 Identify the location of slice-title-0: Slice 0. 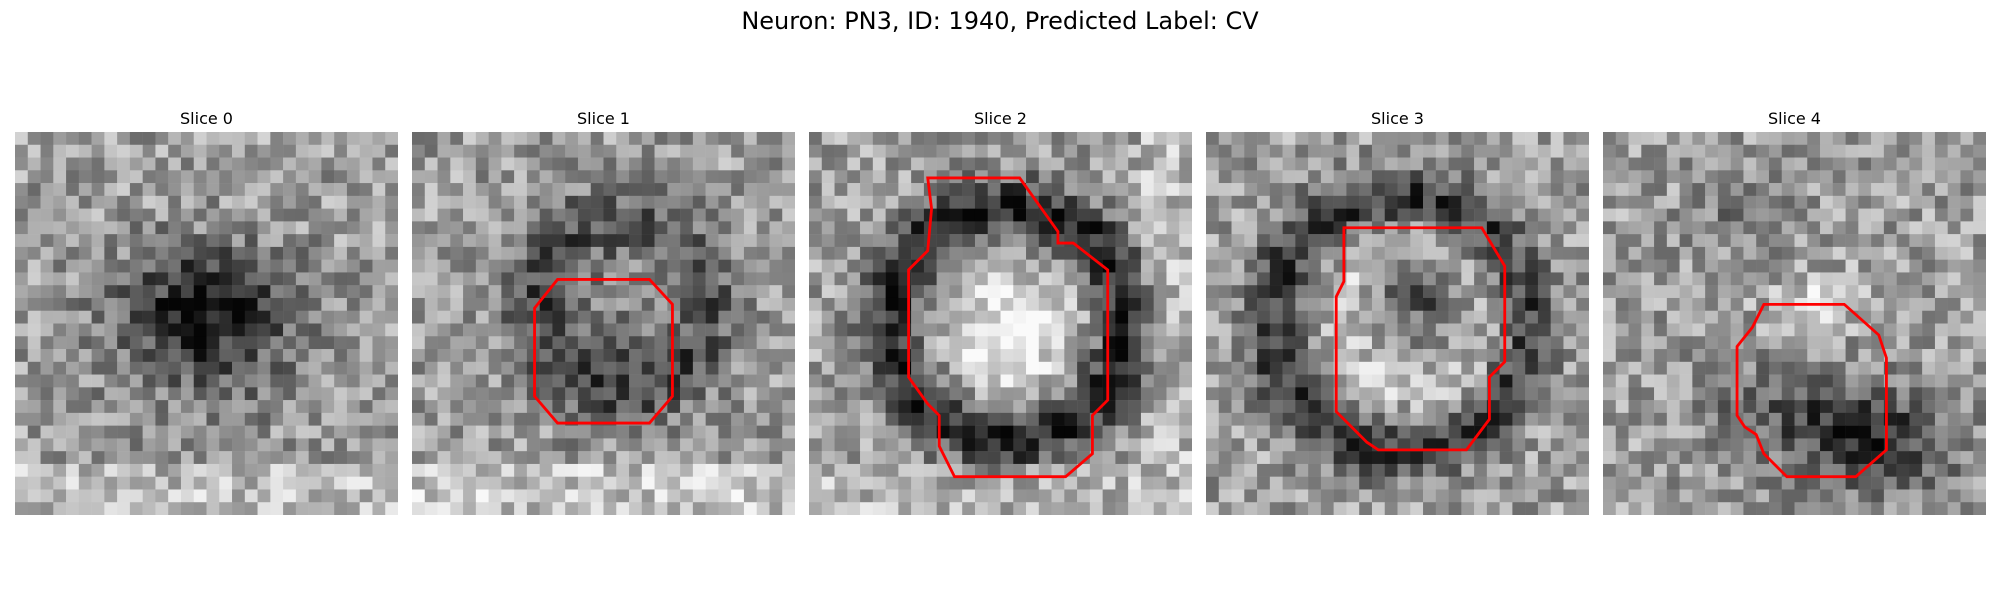
(206, 118).